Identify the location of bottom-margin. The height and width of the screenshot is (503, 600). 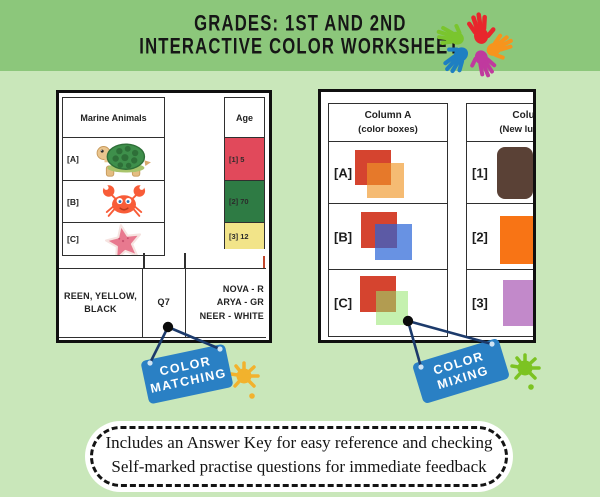
(300, 500).